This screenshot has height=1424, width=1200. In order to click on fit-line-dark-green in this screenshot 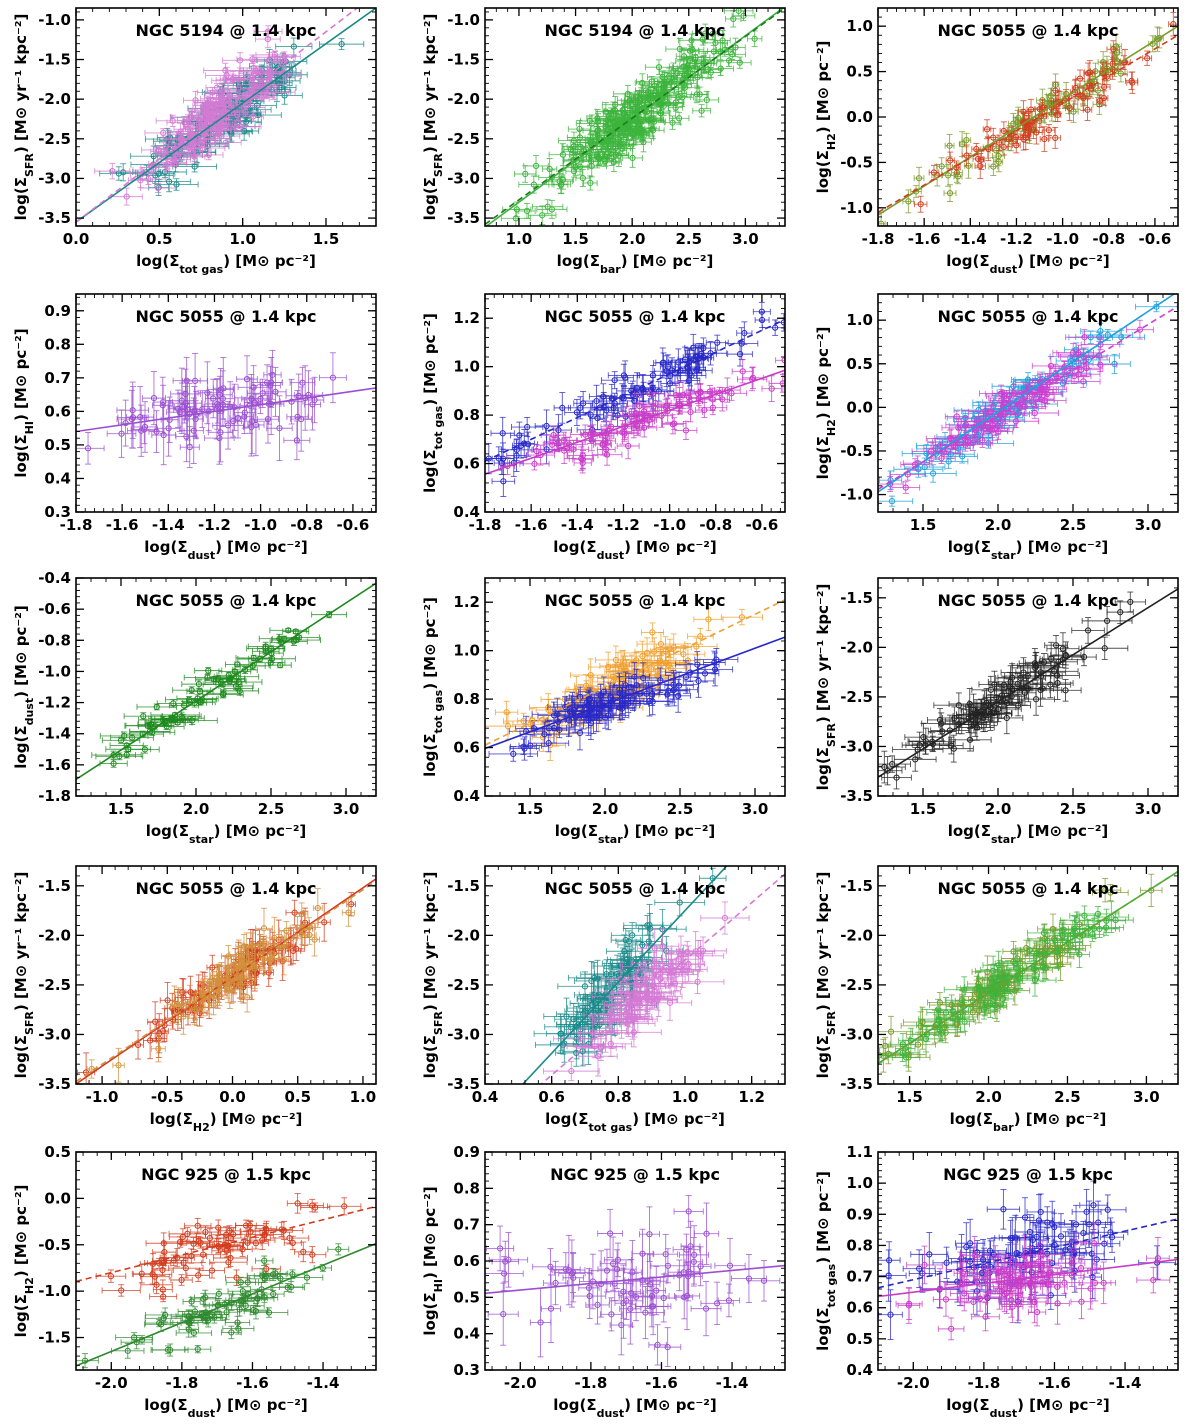, I will do `click(635, 116)`.